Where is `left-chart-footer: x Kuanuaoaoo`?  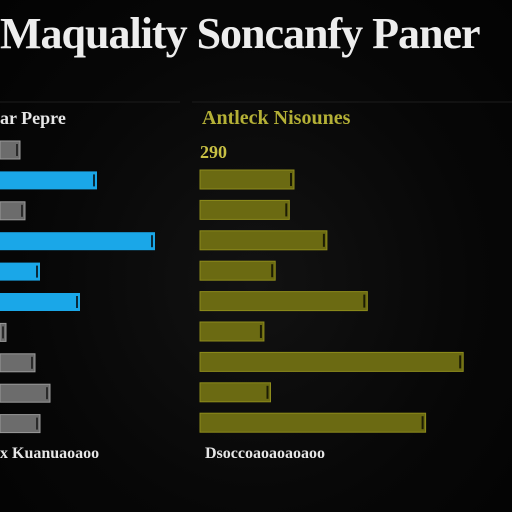
left-chart-footer: x Kuanuaoaoo is located at coordinates (49, 453).